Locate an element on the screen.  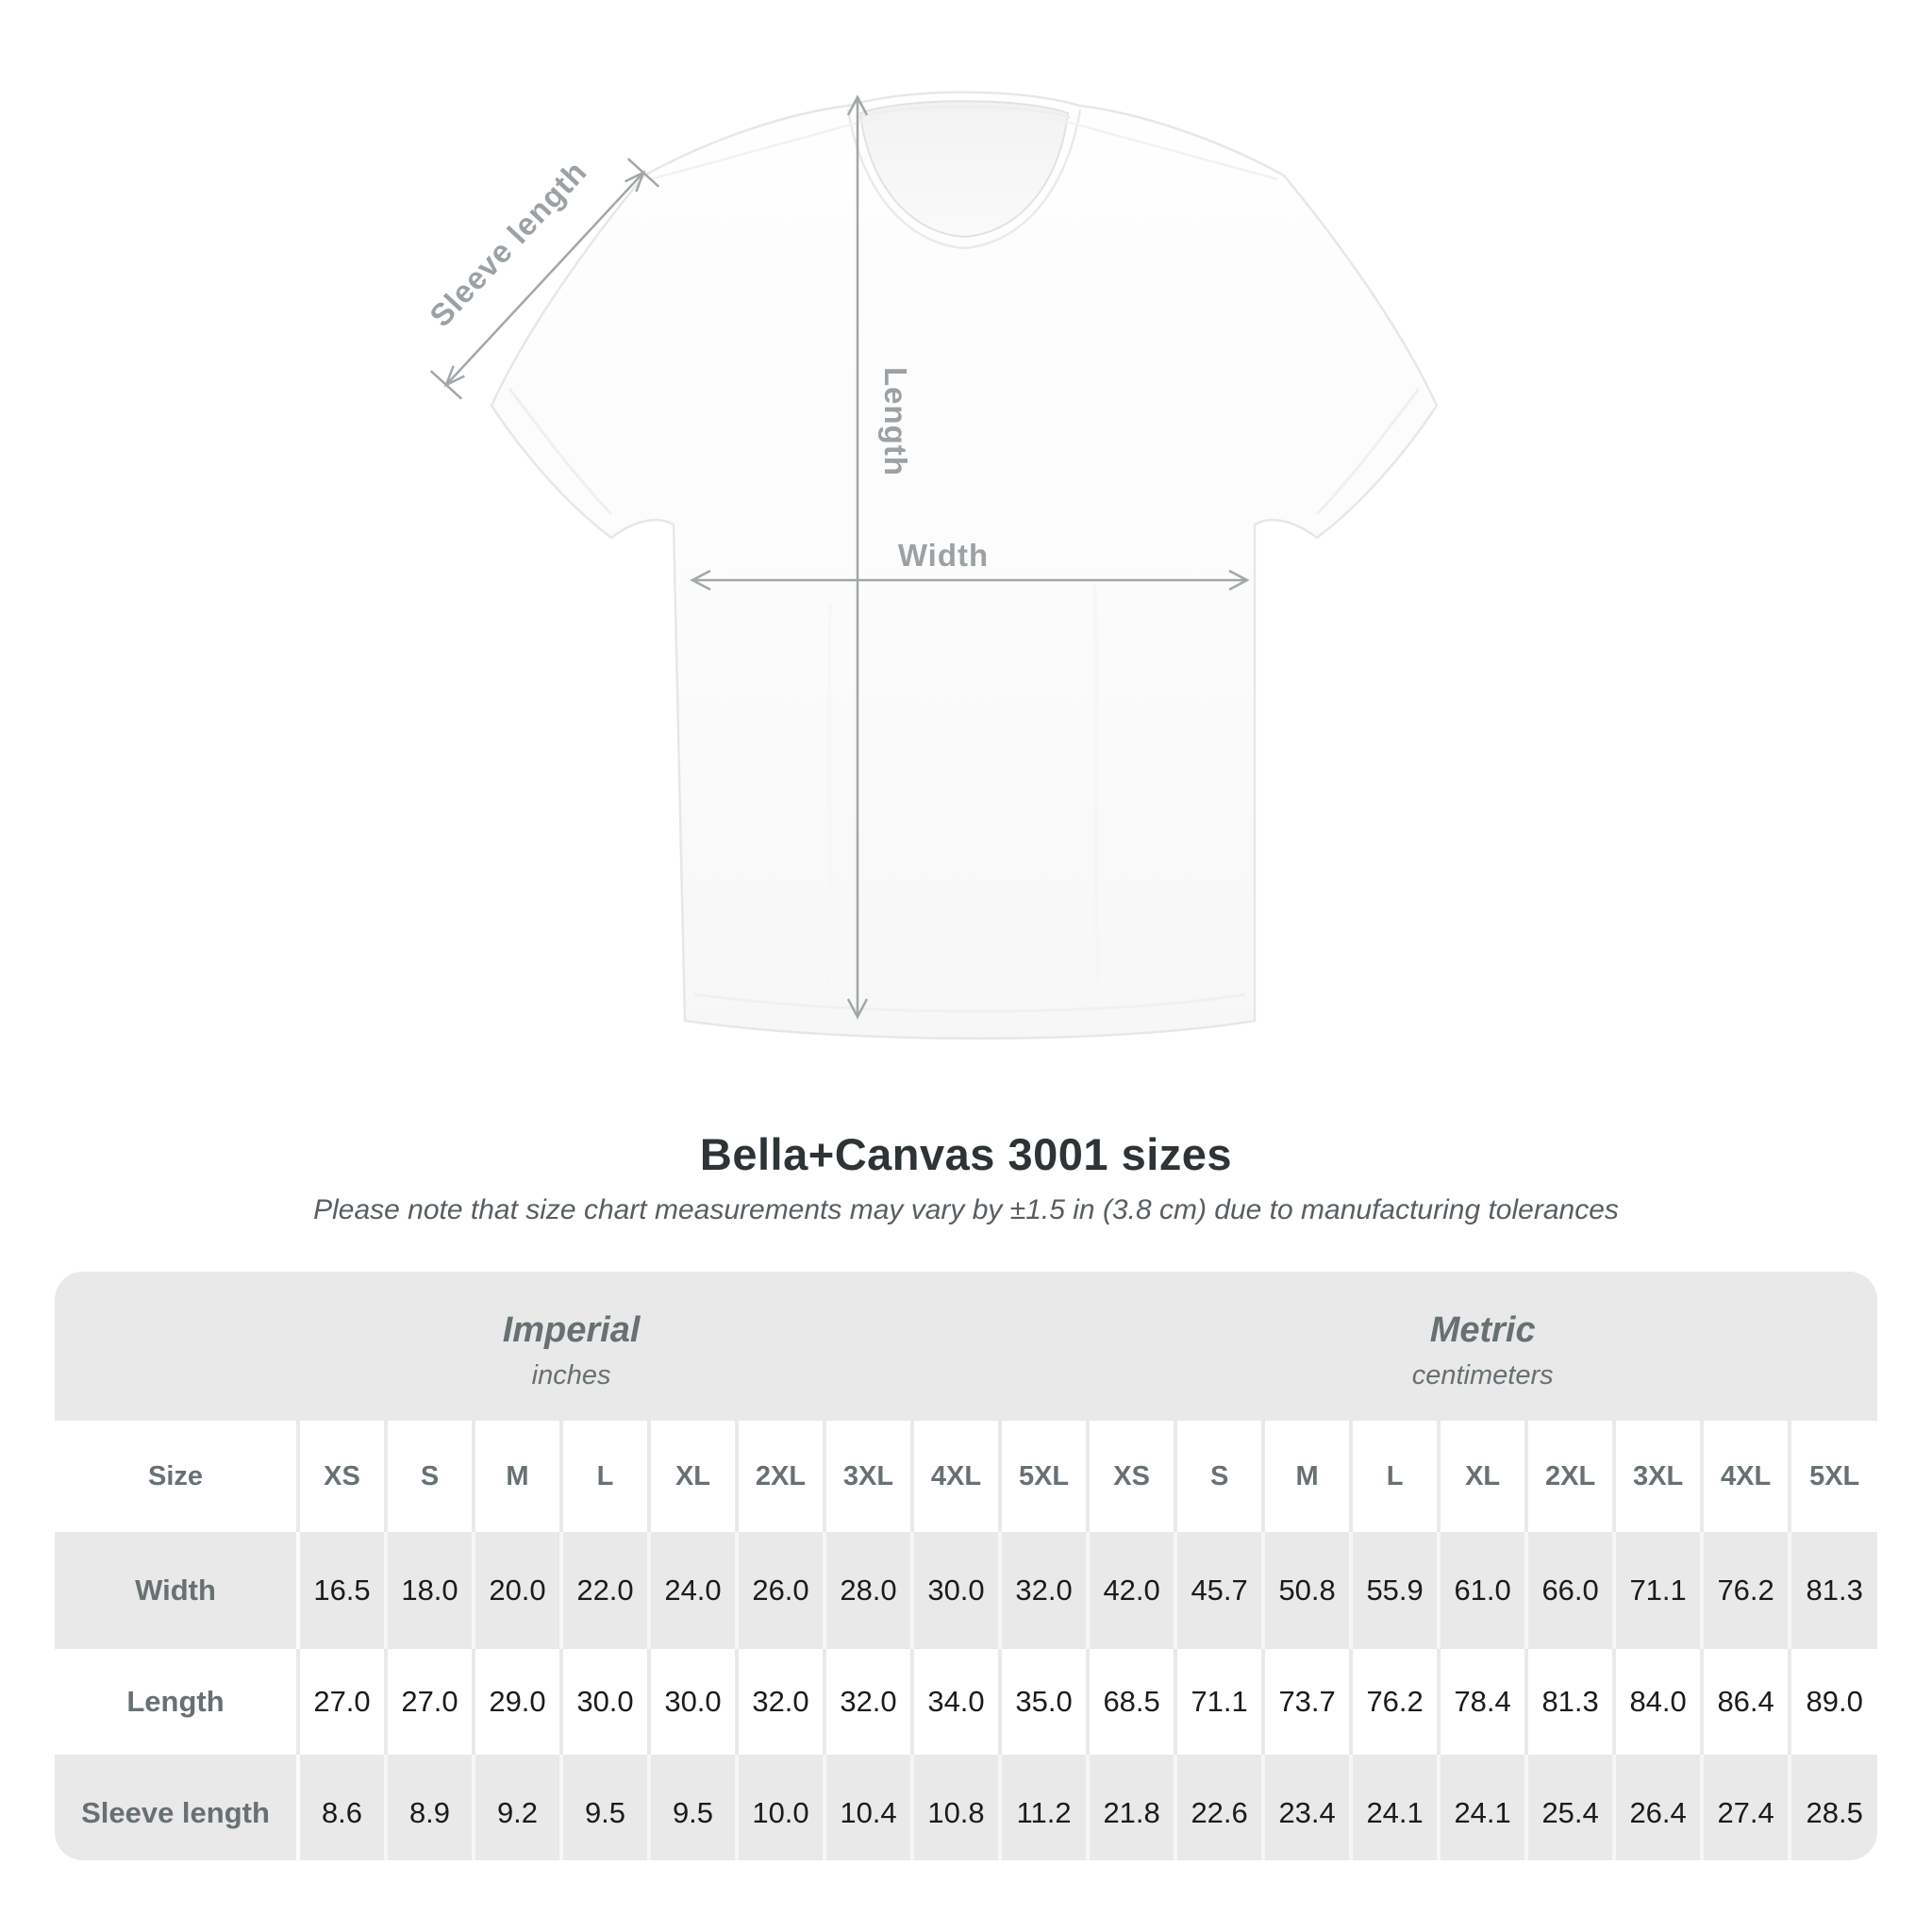
right-shoulder-seam is located at coordinates (1163, 148).